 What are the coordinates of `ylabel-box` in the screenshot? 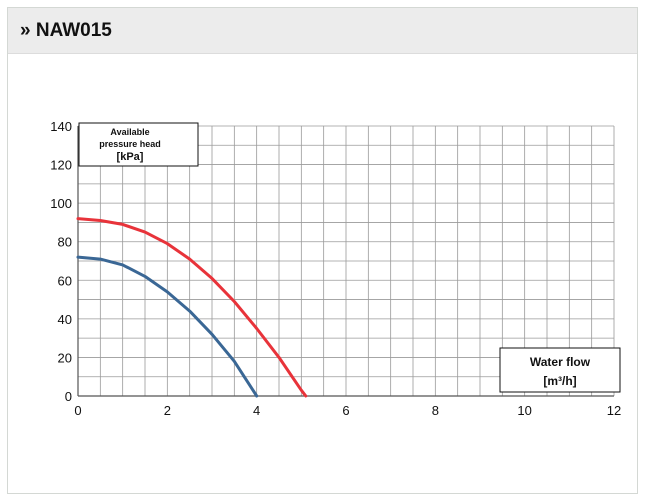 It's located at (138, 144).